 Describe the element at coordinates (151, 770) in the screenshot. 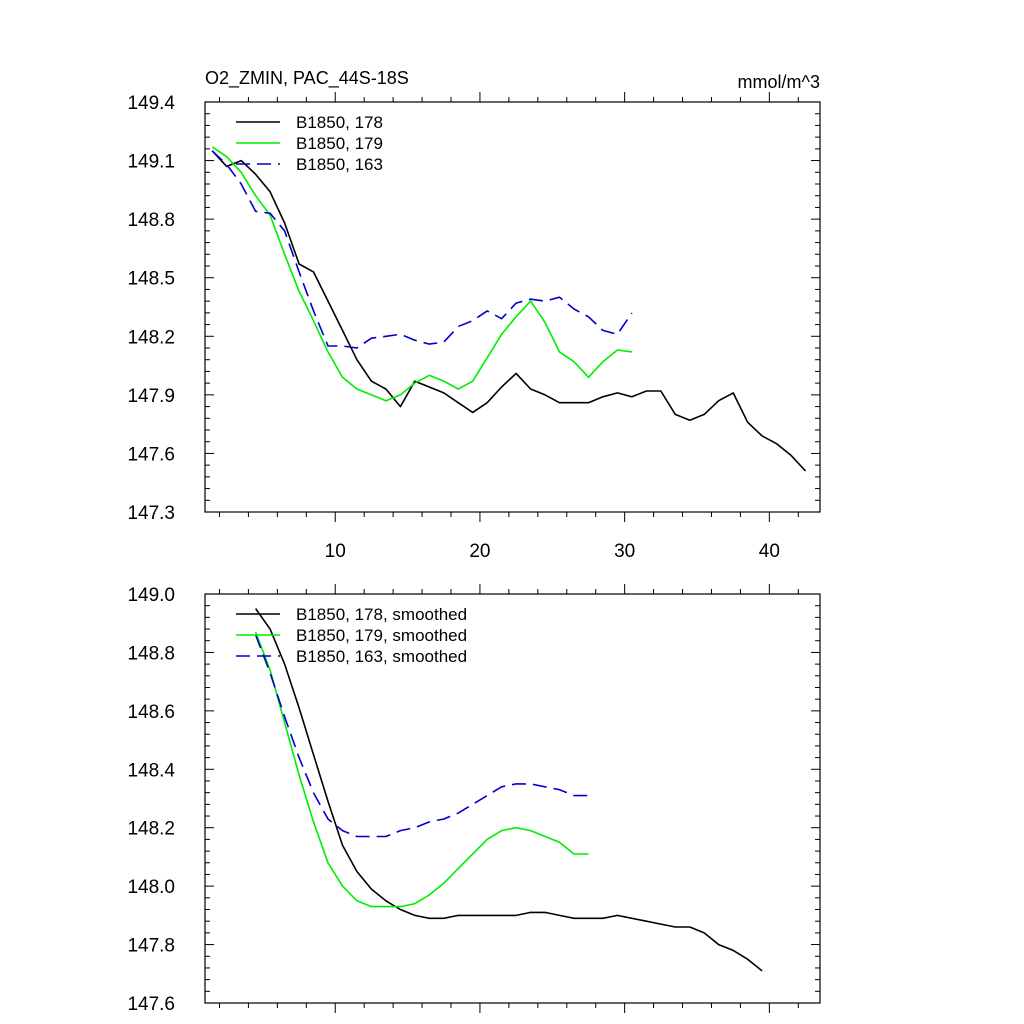

I see `y-tick-label: 148.4` at that location.